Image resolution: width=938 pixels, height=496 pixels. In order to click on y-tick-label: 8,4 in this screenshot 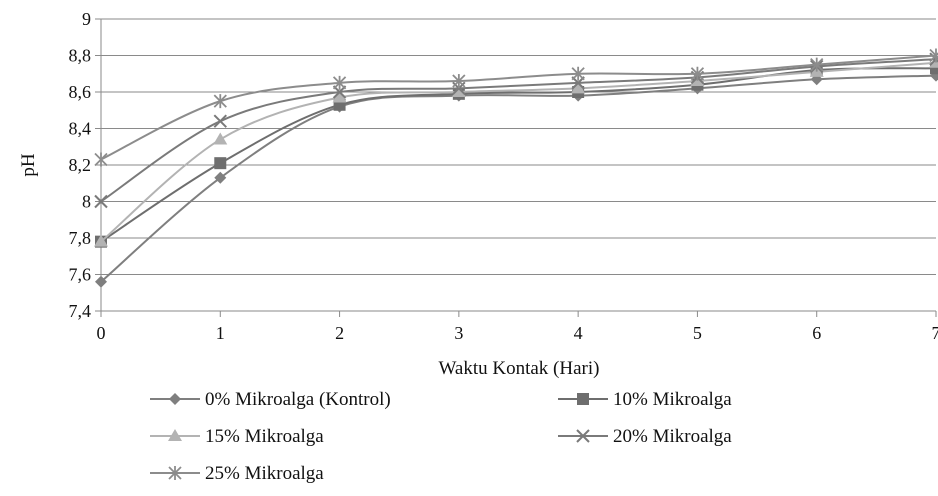, I will do `click(80, 129)`.